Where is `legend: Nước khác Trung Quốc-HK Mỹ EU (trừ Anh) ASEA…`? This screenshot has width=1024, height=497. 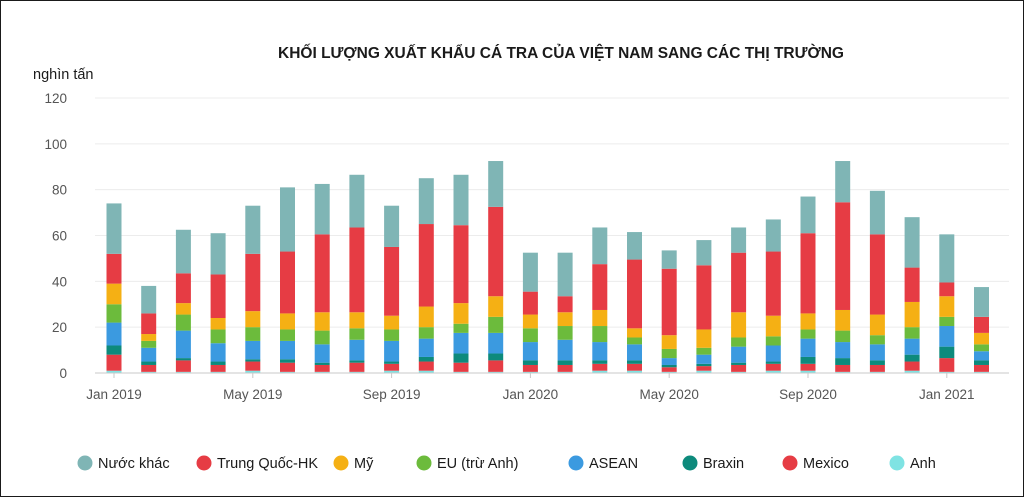
legend: Nước khác Trung Quốc-HK Mỹ EU (trừ Anh) ASEA… is located at coordinates (506, 464).